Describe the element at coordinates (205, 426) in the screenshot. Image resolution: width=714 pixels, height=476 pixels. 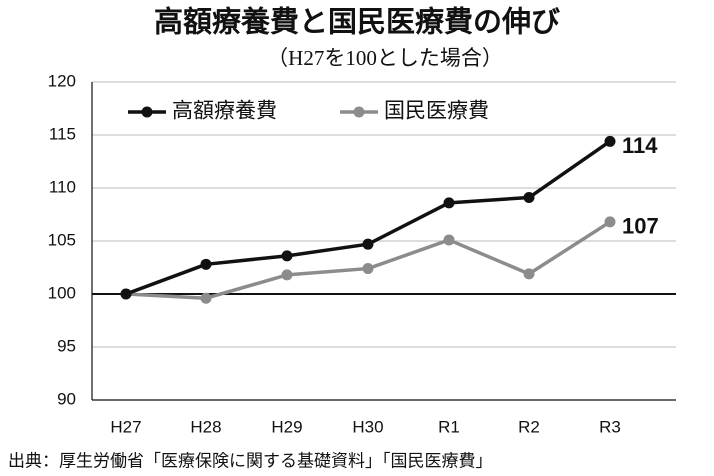
I see `x-tick-label: H28` at that location.